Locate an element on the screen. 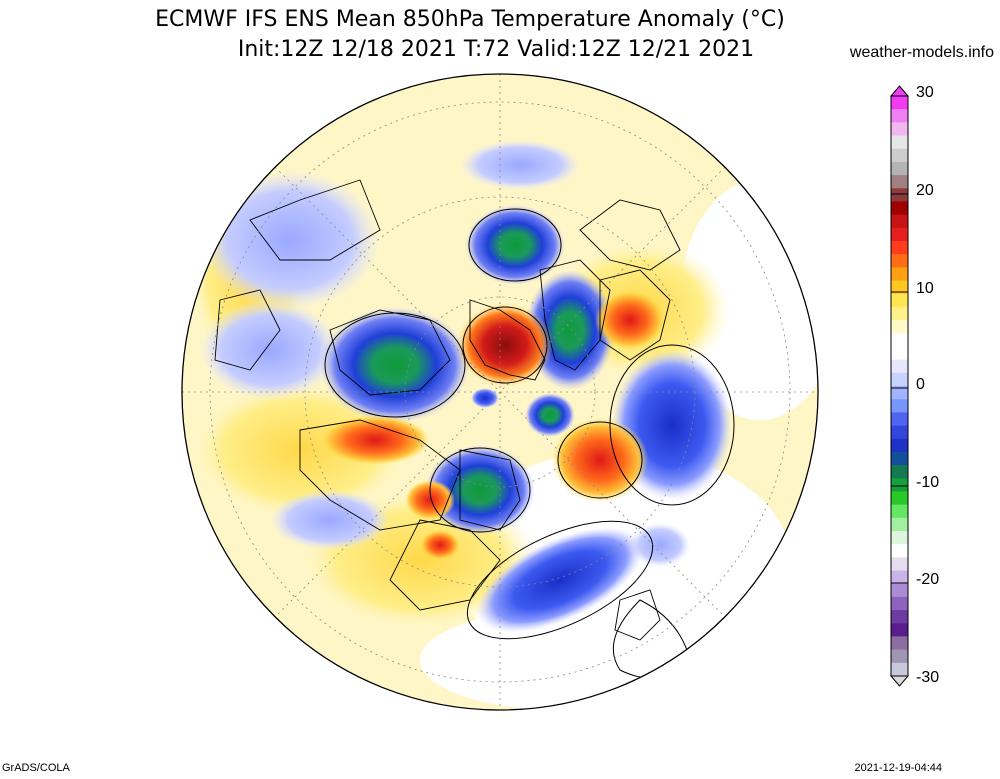  colorbar-label-30: 30 is located at coordinates (925, 92).